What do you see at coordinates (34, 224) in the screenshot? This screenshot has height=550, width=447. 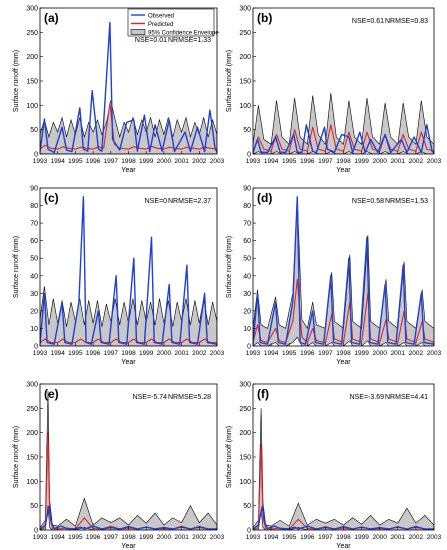 I see `y-tick-label: 70` at bounding box center [34, 224].